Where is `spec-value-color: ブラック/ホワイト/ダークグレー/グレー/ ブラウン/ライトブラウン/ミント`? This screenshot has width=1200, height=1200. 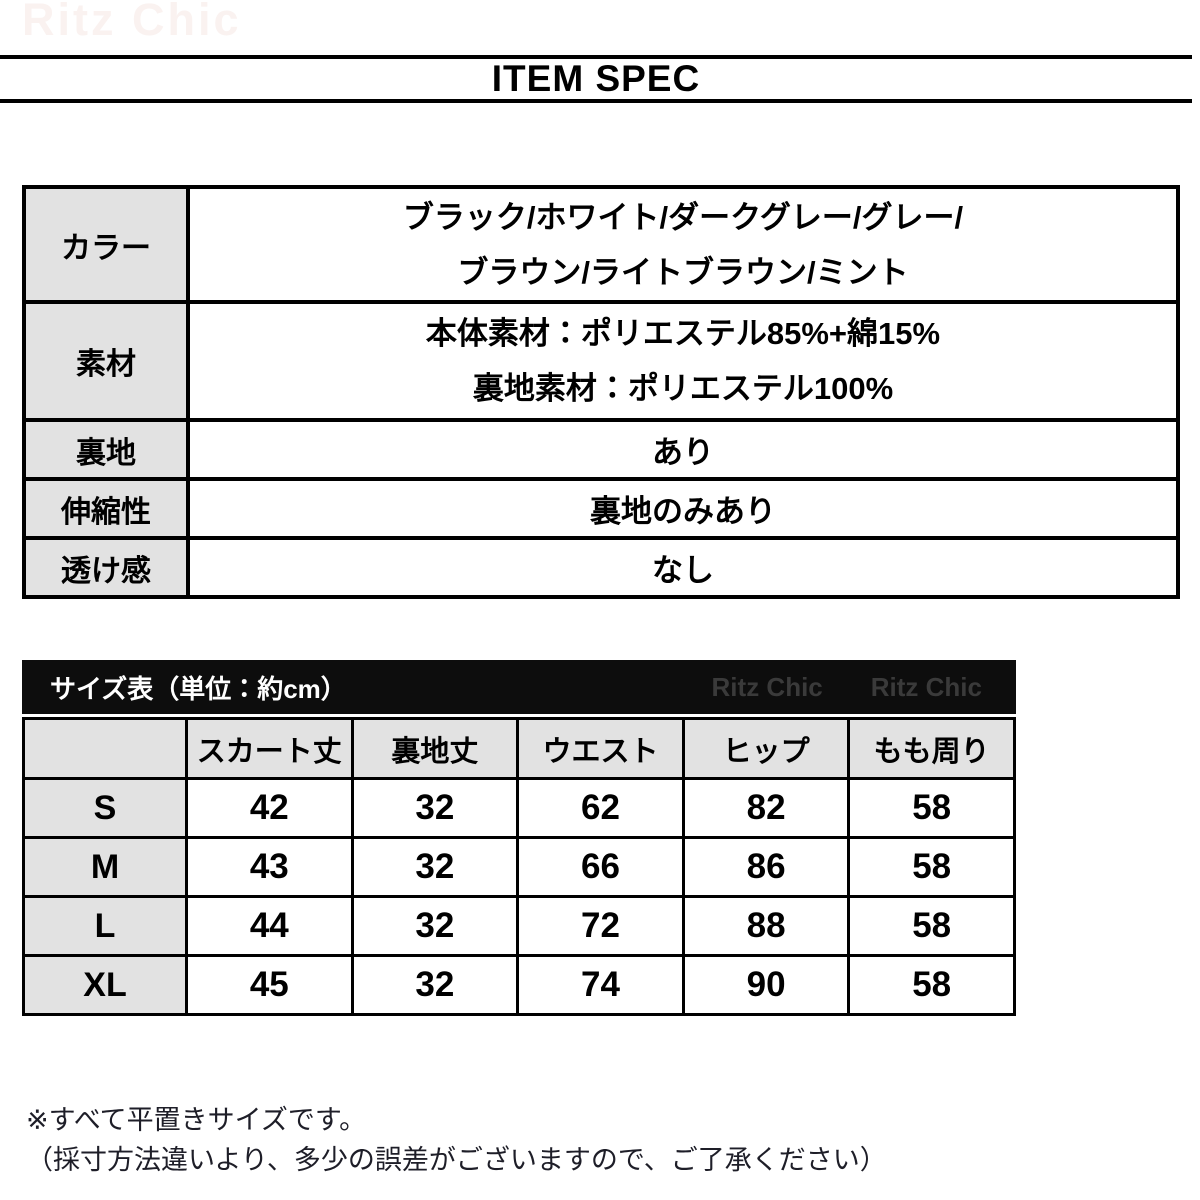
spec-value-color: ブラック/ホワイト/ダークグレー/グレー/ ブラウン/ライトブラウン/ミント is located at coordinates (683, 244).